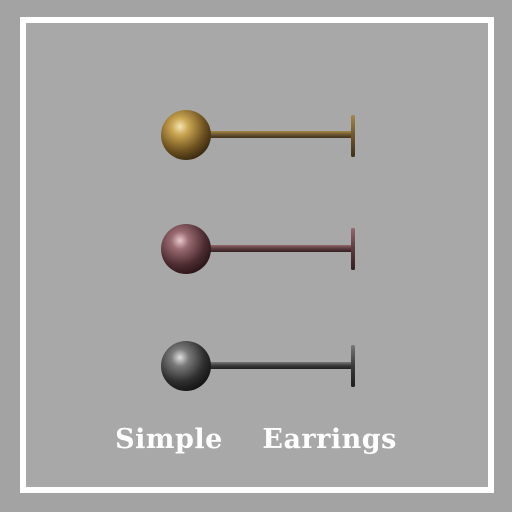 The image size is (512, 512). What do you see at coordinates (258, 135) in the screenshot?
I see `gold-ball-stud-earring-icon` at bounding box center [258, 135].